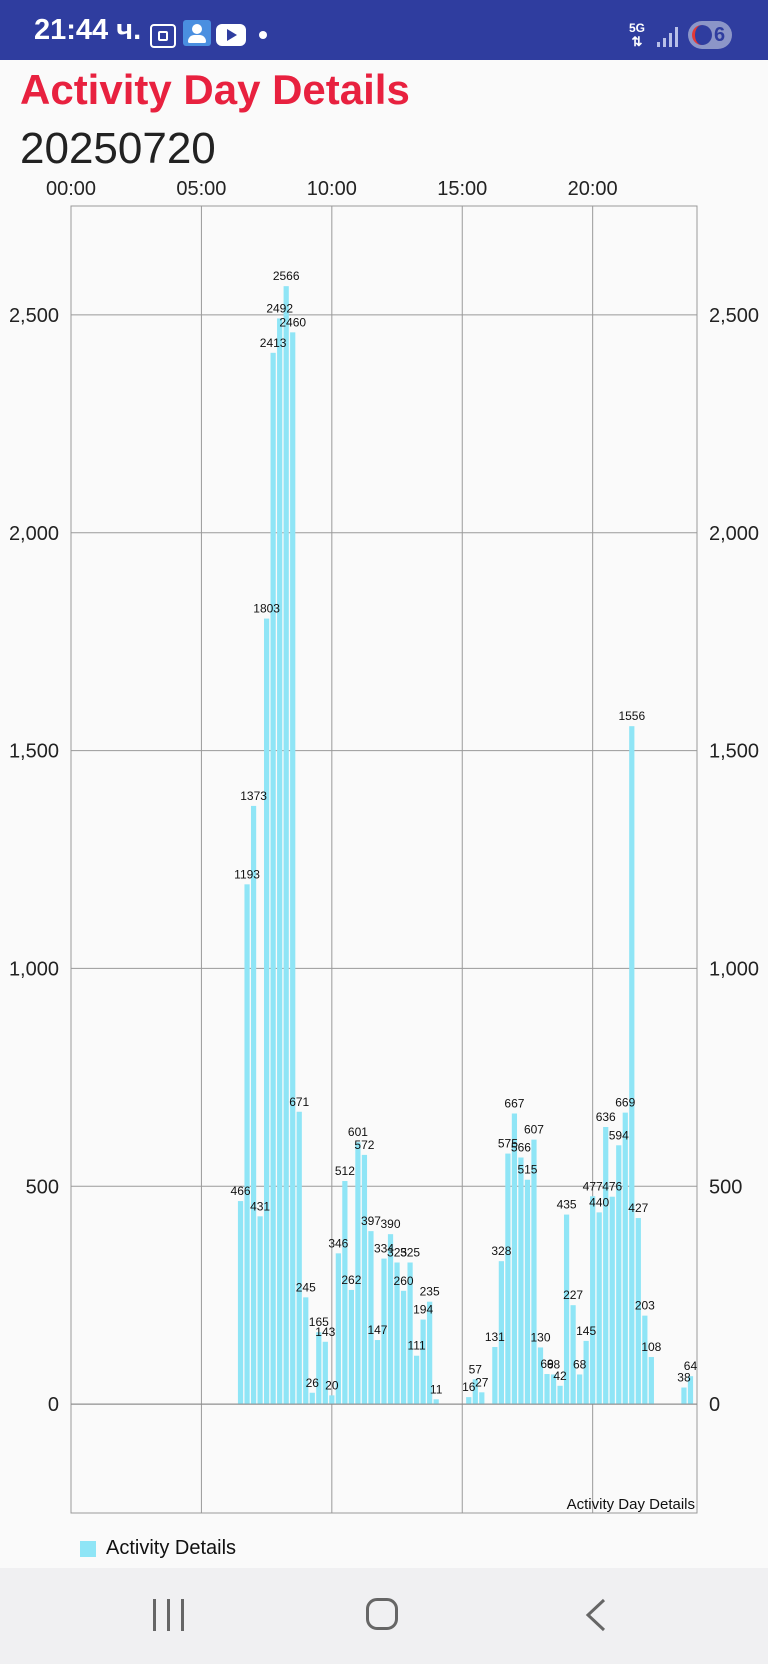 This screenshot has width=768, height=1664. I want to click on bar-value-label: 575, so click(508, 1144).